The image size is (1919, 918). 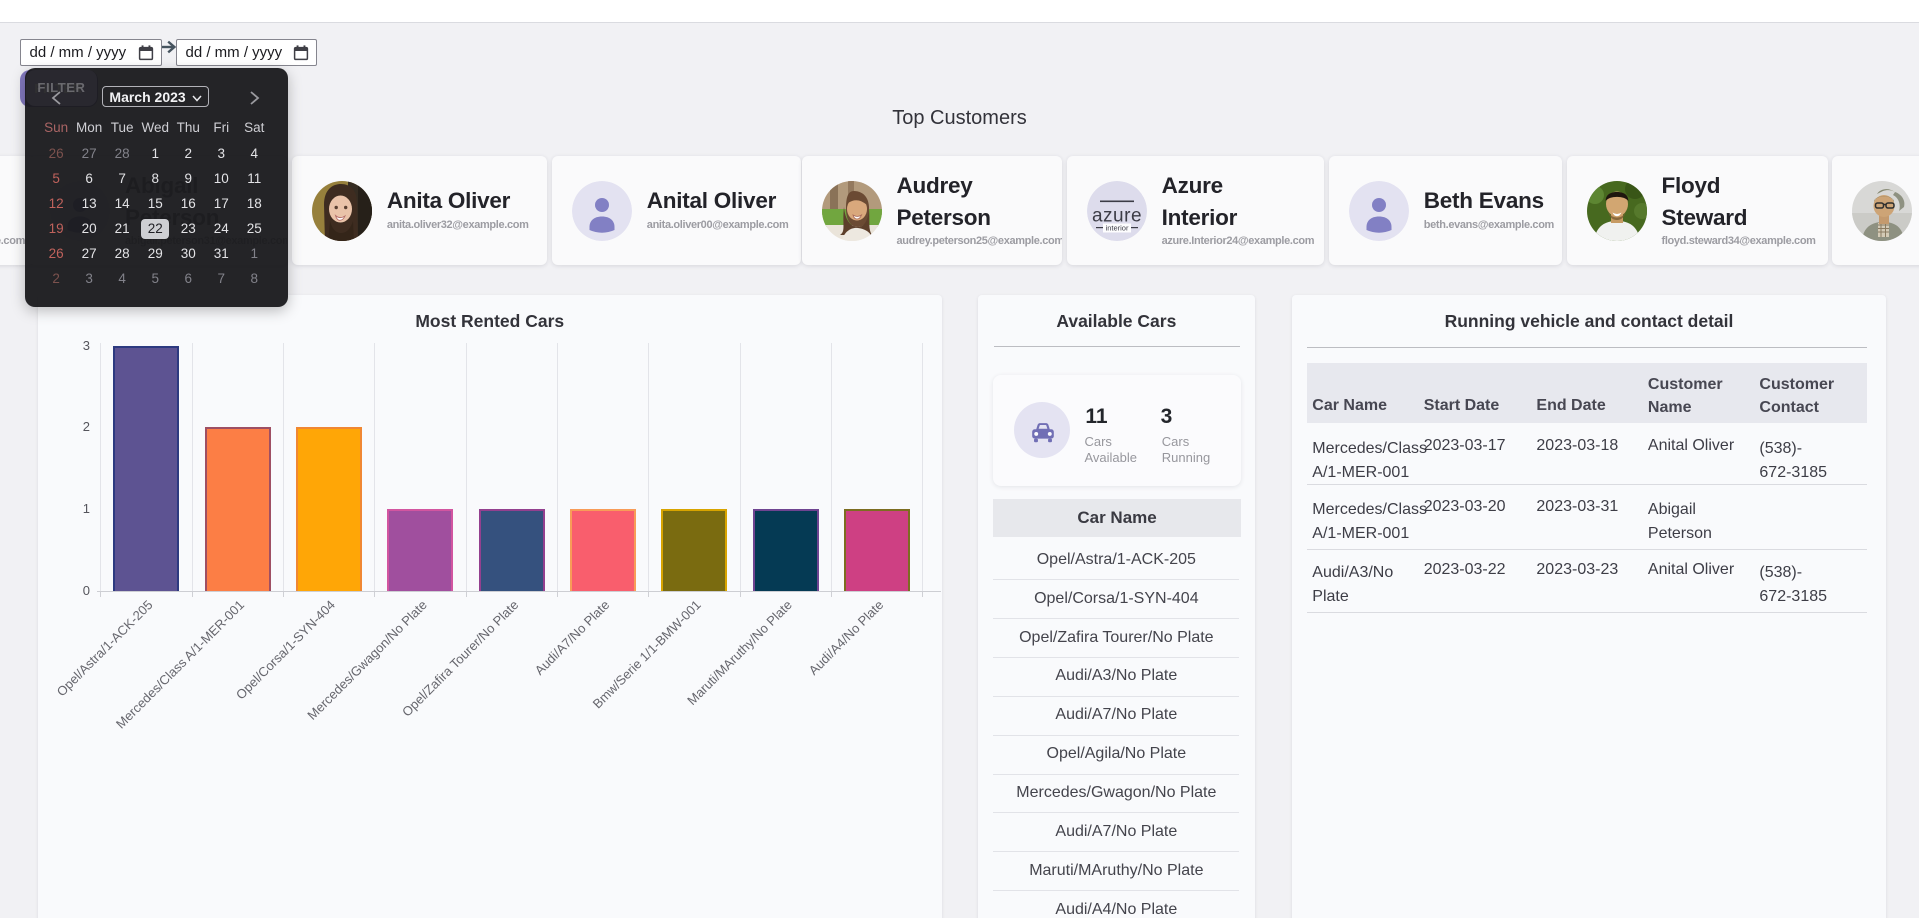 What do you see at coordinates (1117, 216) in the screenshot?
I see `svg-text: azure` at bounding box center [1117, 216].